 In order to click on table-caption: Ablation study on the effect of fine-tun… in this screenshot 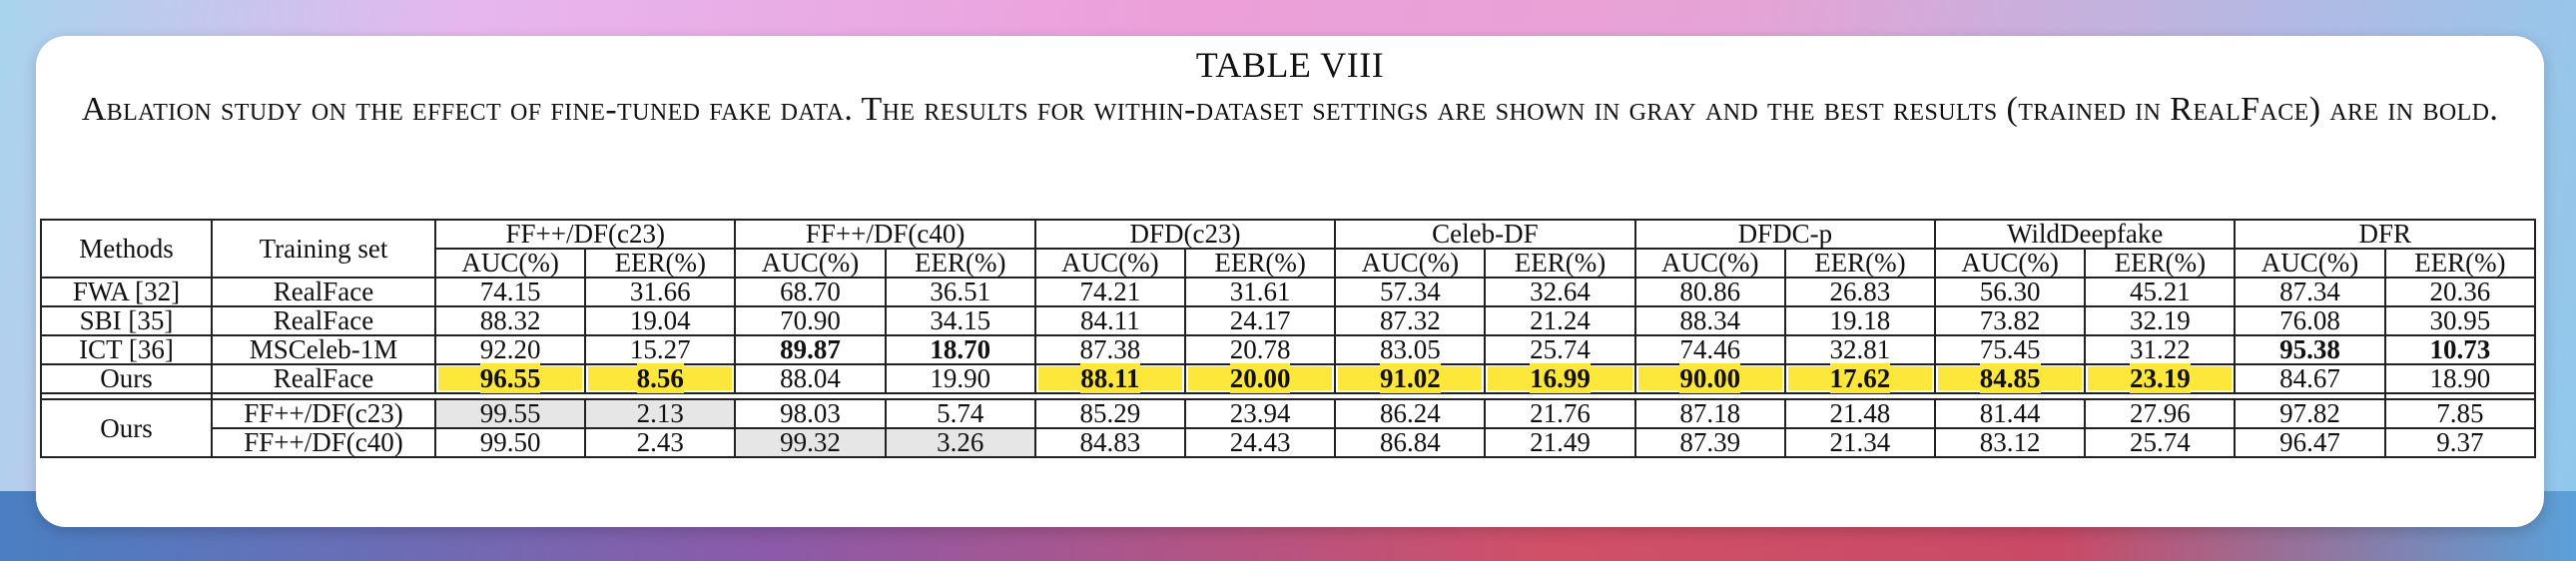, I will do `click(1290, 109)`.